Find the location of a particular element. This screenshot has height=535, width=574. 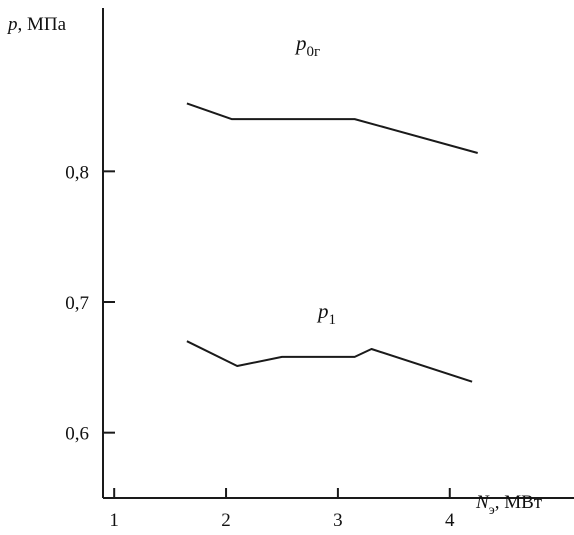

y-tick-label: 0,7 is located at coordinates (77, 303).